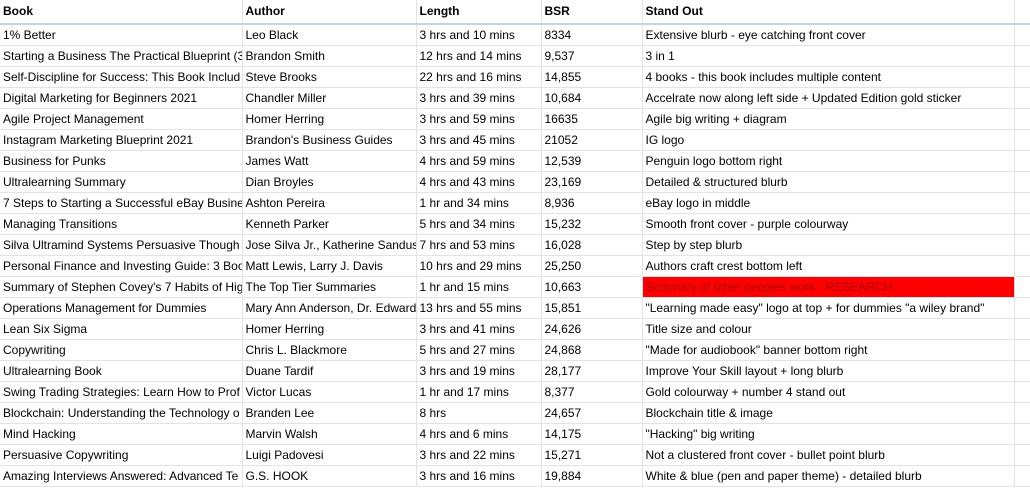 The height and width of the screenshot is (498, 1030). I want to click on cell-bsr: 28,177, so click(592, 371).